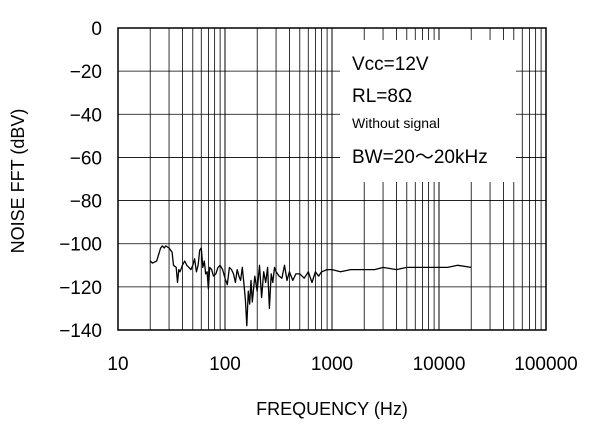  What do you see at coordinates (545, 364) in the screenshot?
I see `x-tick-label: 100000` at bounding box center [545, 364].